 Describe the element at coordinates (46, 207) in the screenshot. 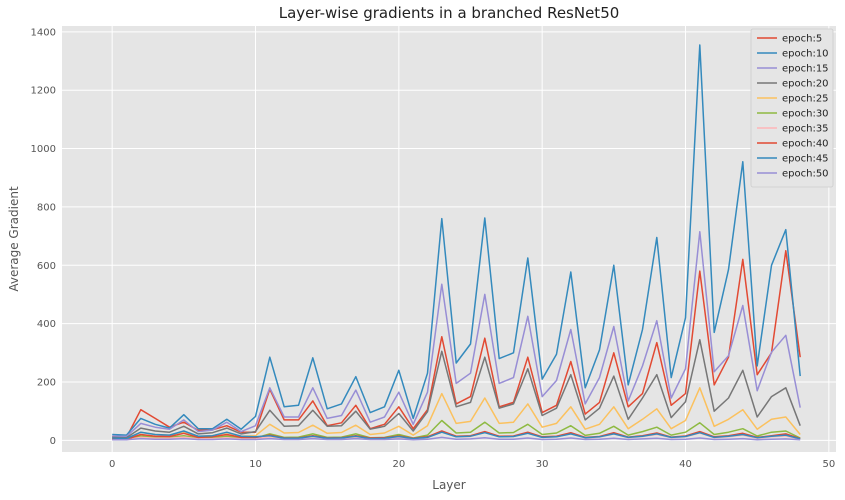

I see `y-tick-label: 800` at that location.